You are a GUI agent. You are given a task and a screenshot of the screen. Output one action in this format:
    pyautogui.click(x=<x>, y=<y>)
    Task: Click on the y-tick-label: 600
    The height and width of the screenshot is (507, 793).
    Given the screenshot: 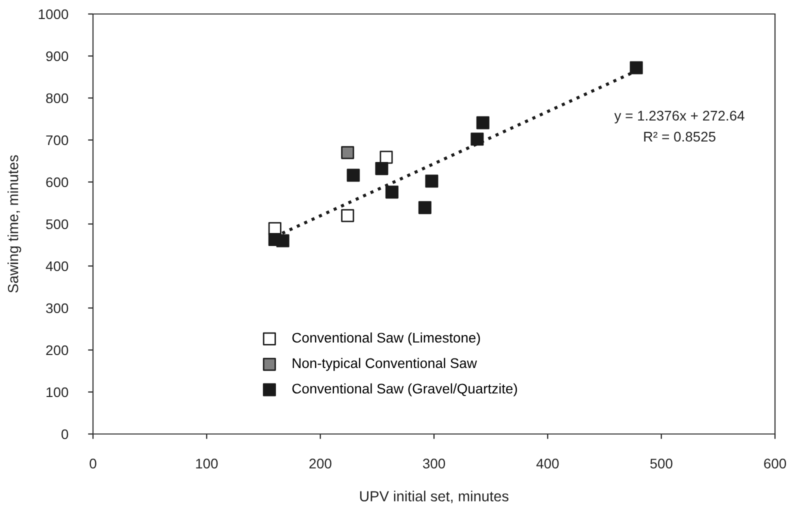 What is the action you would take?
    pyautogui.click(x=57, y=182)
    